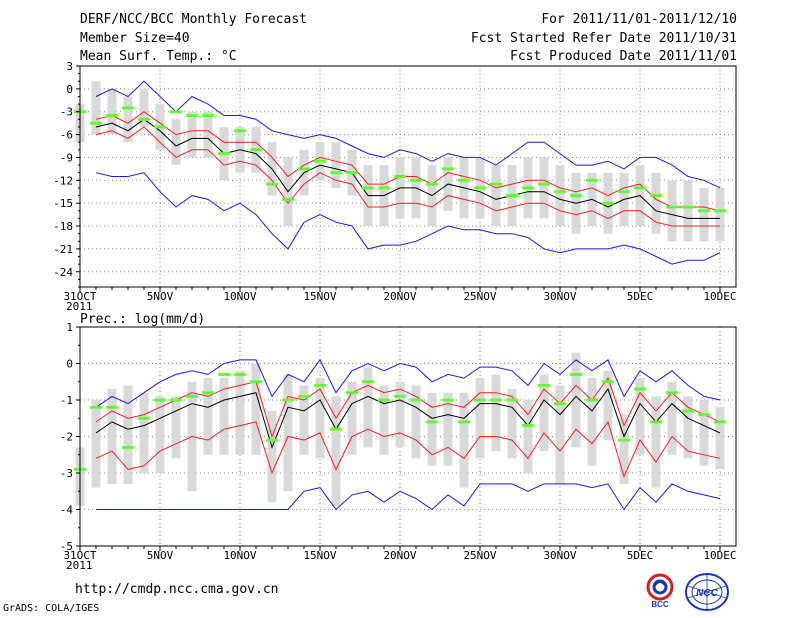 The image size is (800, 618). What do you see at coordinates (66, 157) in the screenshot?
I see `panel1-ytick-label: -9` at bounding box center [66, 157].